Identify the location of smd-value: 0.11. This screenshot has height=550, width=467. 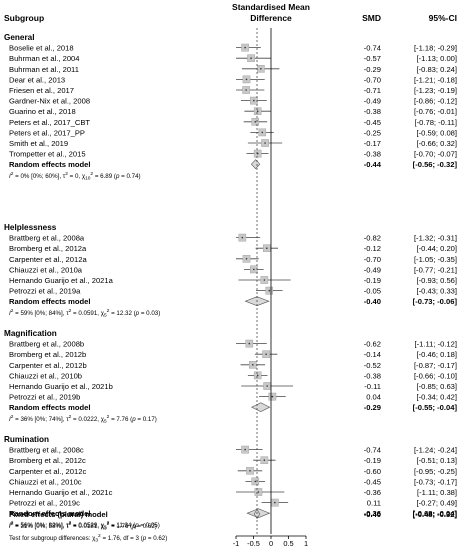
(374, 503).